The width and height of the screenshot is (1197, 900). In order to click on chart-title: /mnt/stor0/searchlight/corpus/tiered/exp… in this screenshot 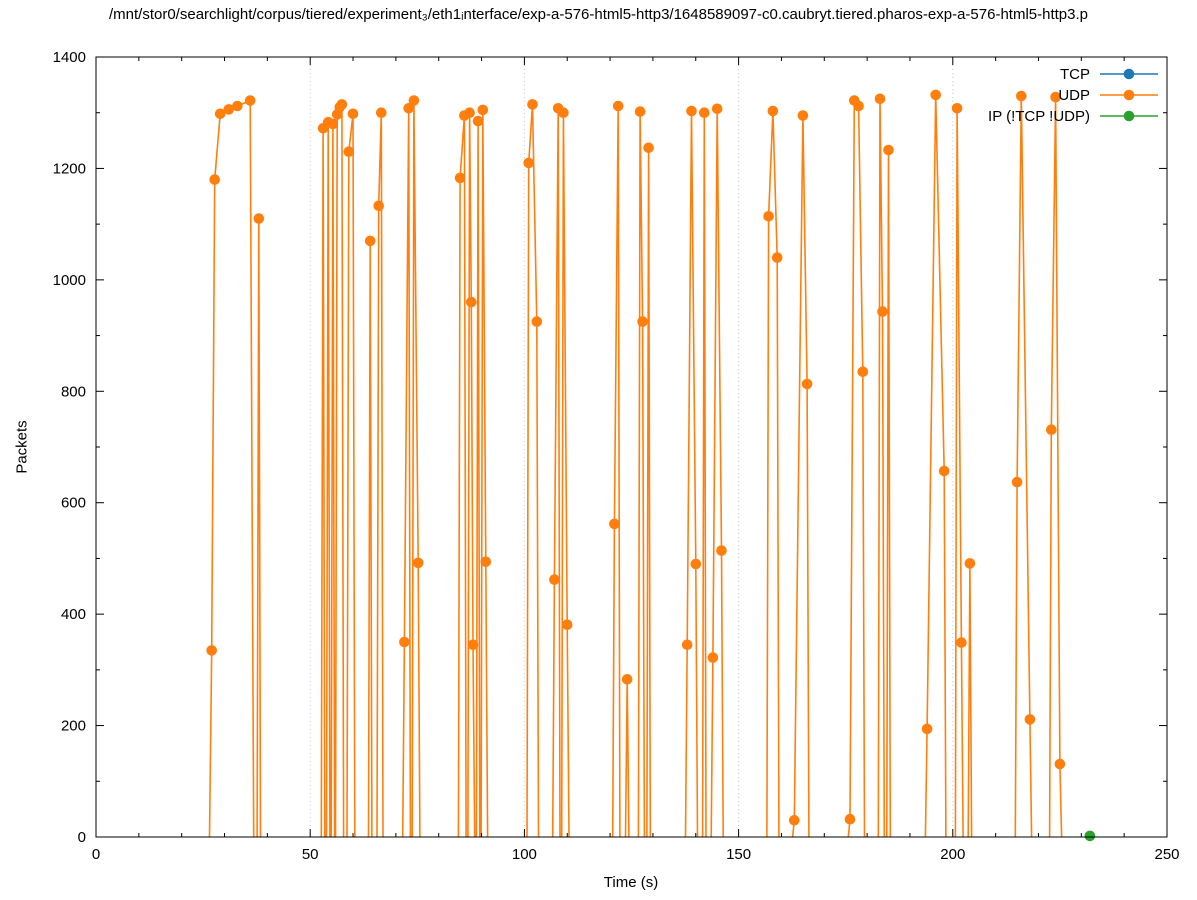, I will do `click(598, 14)`.